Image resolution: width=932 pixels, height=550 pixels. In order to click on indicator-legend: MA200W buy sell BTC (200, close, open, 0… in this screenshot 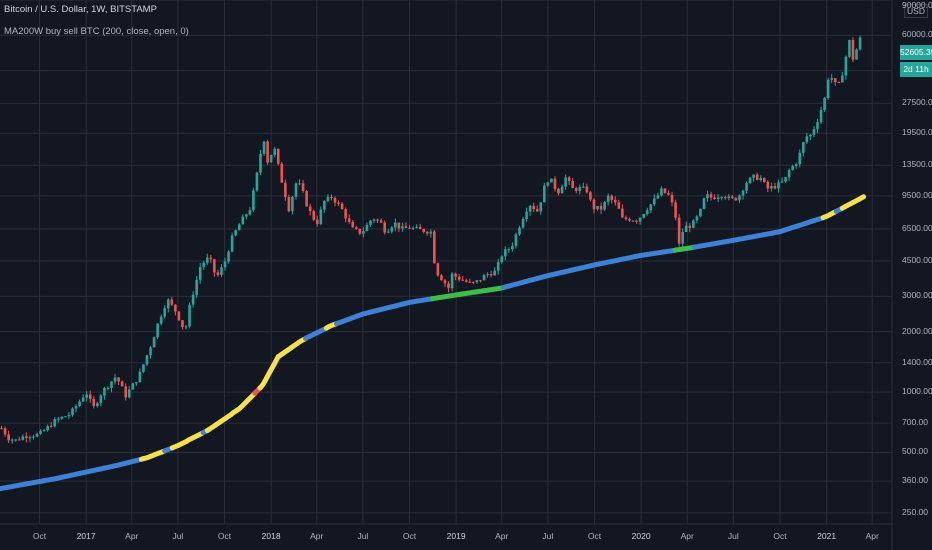, I will do `click(96, 31)`.